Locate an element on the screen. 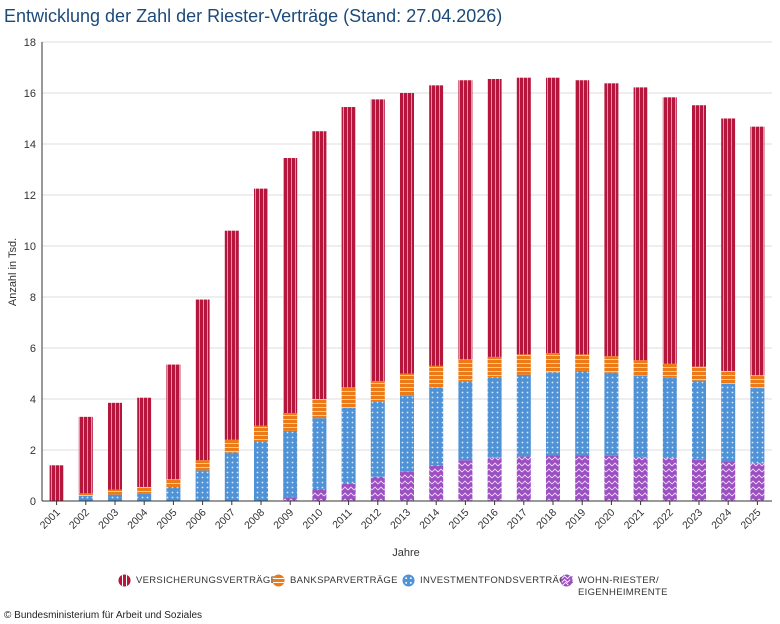 The image size is (780, 624). bar-stack-2005 is located at coordinates (173, 432).